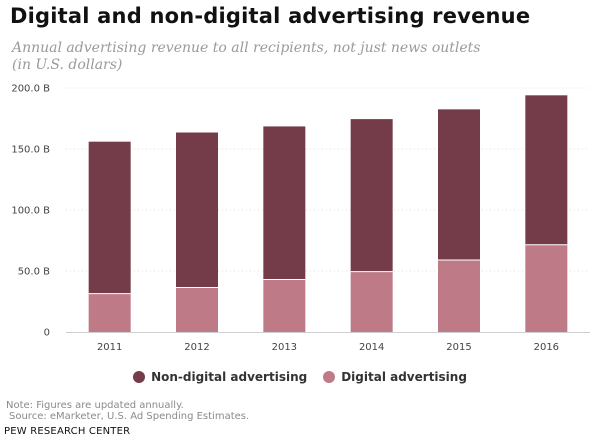  I want to click on x-tick-label: 2013, so click(284, 347).